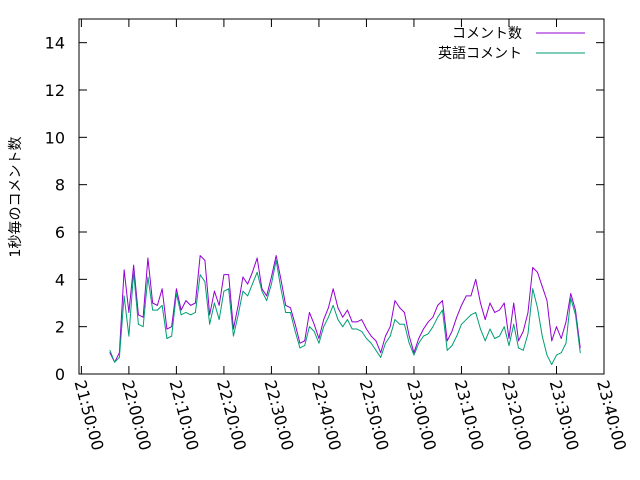 The image size is (640, 480). I want to click on y-tick-label: 10, so click(55, 137).